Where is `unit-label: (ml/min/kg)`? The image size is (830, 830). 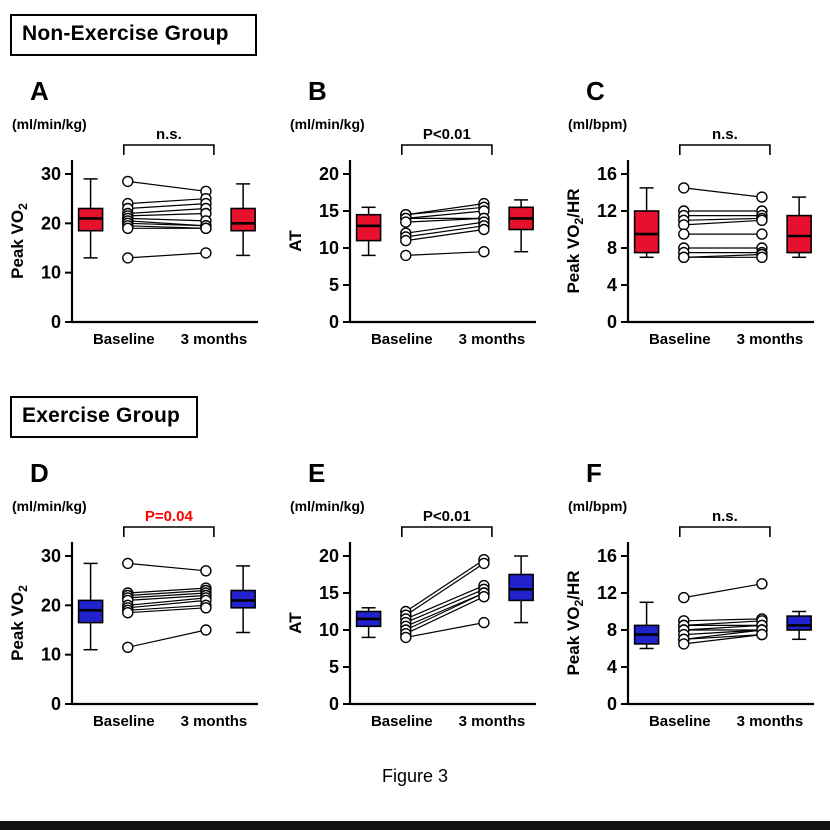 unit-label: (ml/min/kg) is located at coordinates (49, 506).